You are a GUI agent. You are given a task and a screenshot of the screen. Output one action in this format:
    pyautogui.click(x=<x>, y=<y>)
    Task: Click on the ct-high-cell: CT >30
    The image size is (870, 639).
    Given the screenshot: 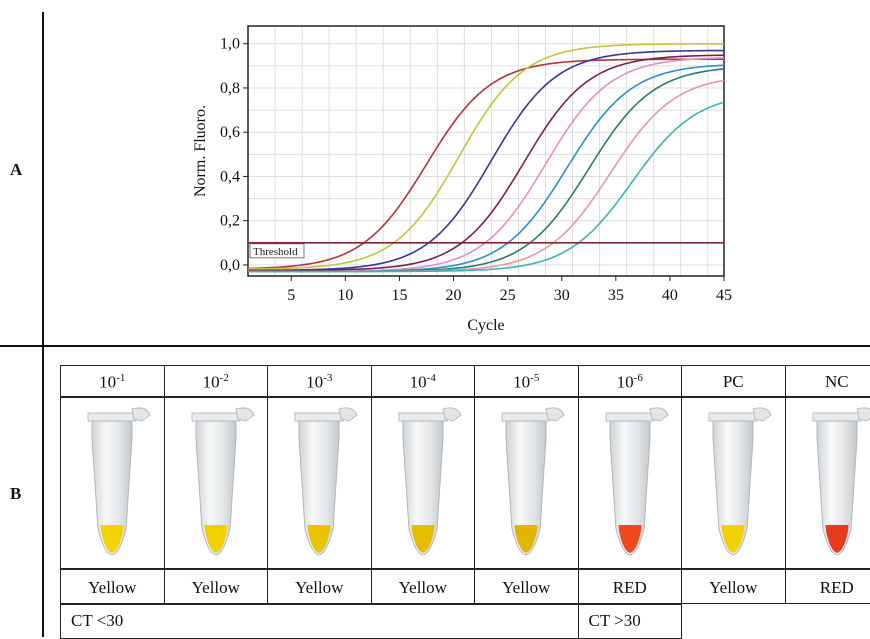 What is the action you would take?
    pyautogui.click(x=630, y=621)
    